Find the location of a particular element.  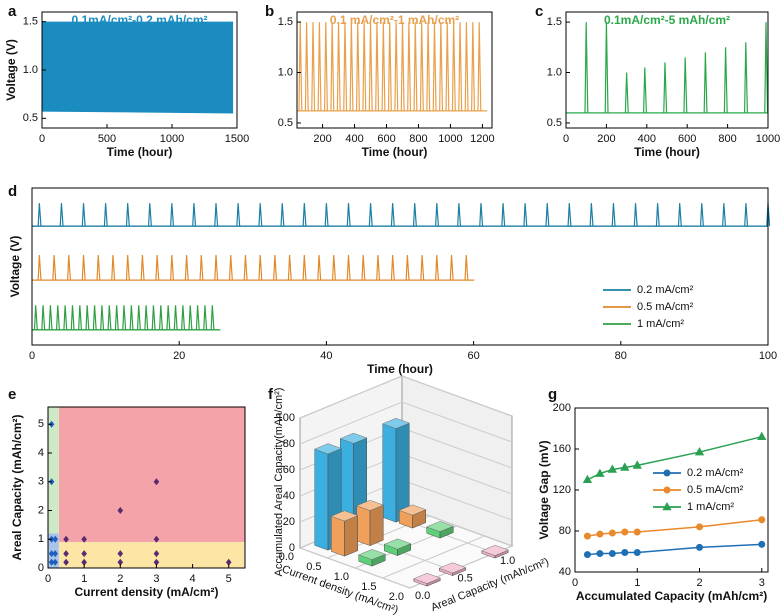

y-tick-label: 4 is located at coordinates (41, 453).